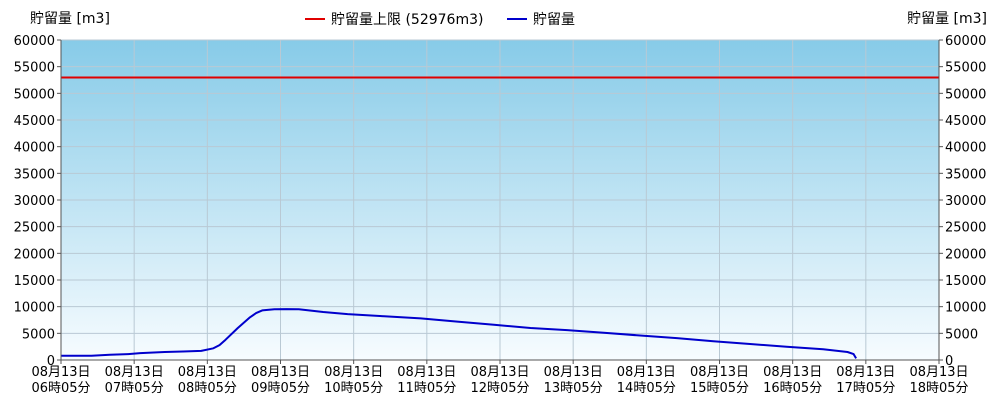  What do you see at coordinates (646, 388) in the screenshot?
I see `x-tick-label-time: 14時05分` at bounding box center [646, 388].